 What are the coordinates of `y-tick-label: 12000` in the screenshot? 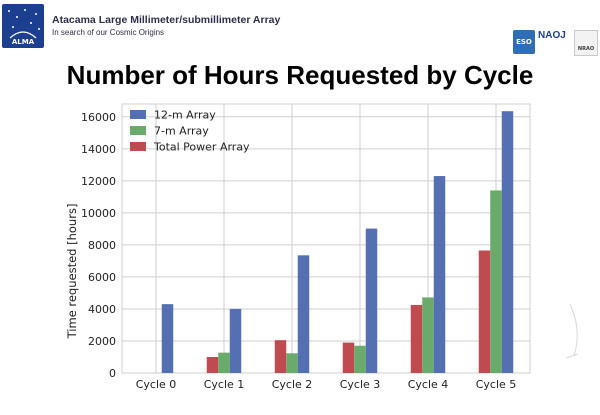 It's located at (98, 181).